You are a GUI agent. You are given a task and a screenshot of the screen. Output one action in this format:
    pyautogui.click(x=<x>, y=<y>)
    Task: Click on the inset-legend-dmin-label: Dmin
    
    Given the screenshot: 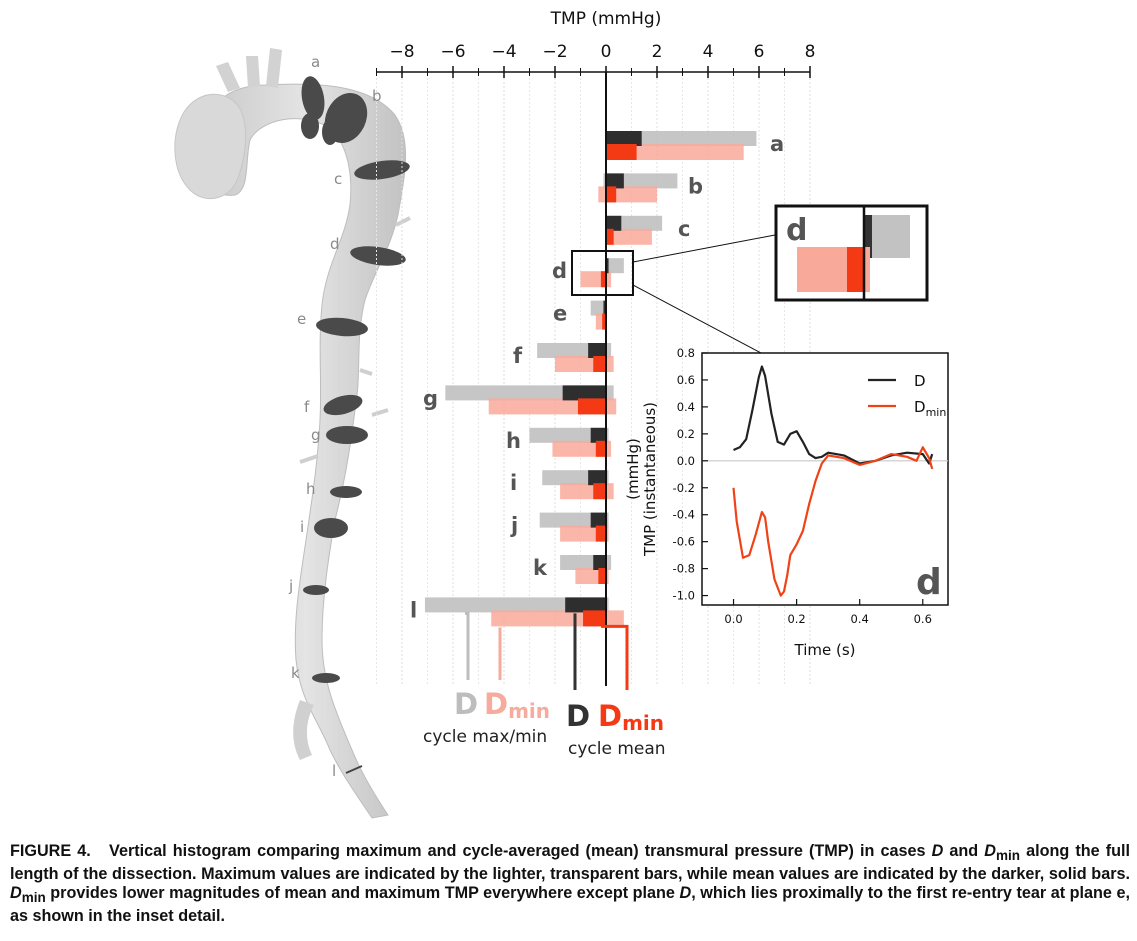 What is the action you would take?
    pyautogui.click(x=930, y=408)
    